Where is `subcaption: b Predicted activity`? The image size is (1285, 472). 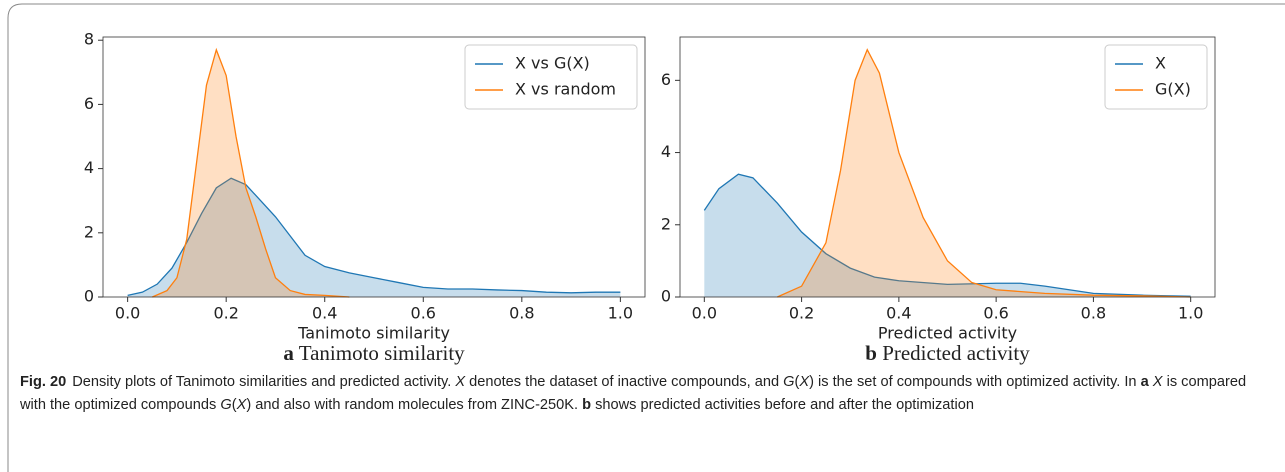
subcaption: b Predicted activity is located at coordinates (947, 353).